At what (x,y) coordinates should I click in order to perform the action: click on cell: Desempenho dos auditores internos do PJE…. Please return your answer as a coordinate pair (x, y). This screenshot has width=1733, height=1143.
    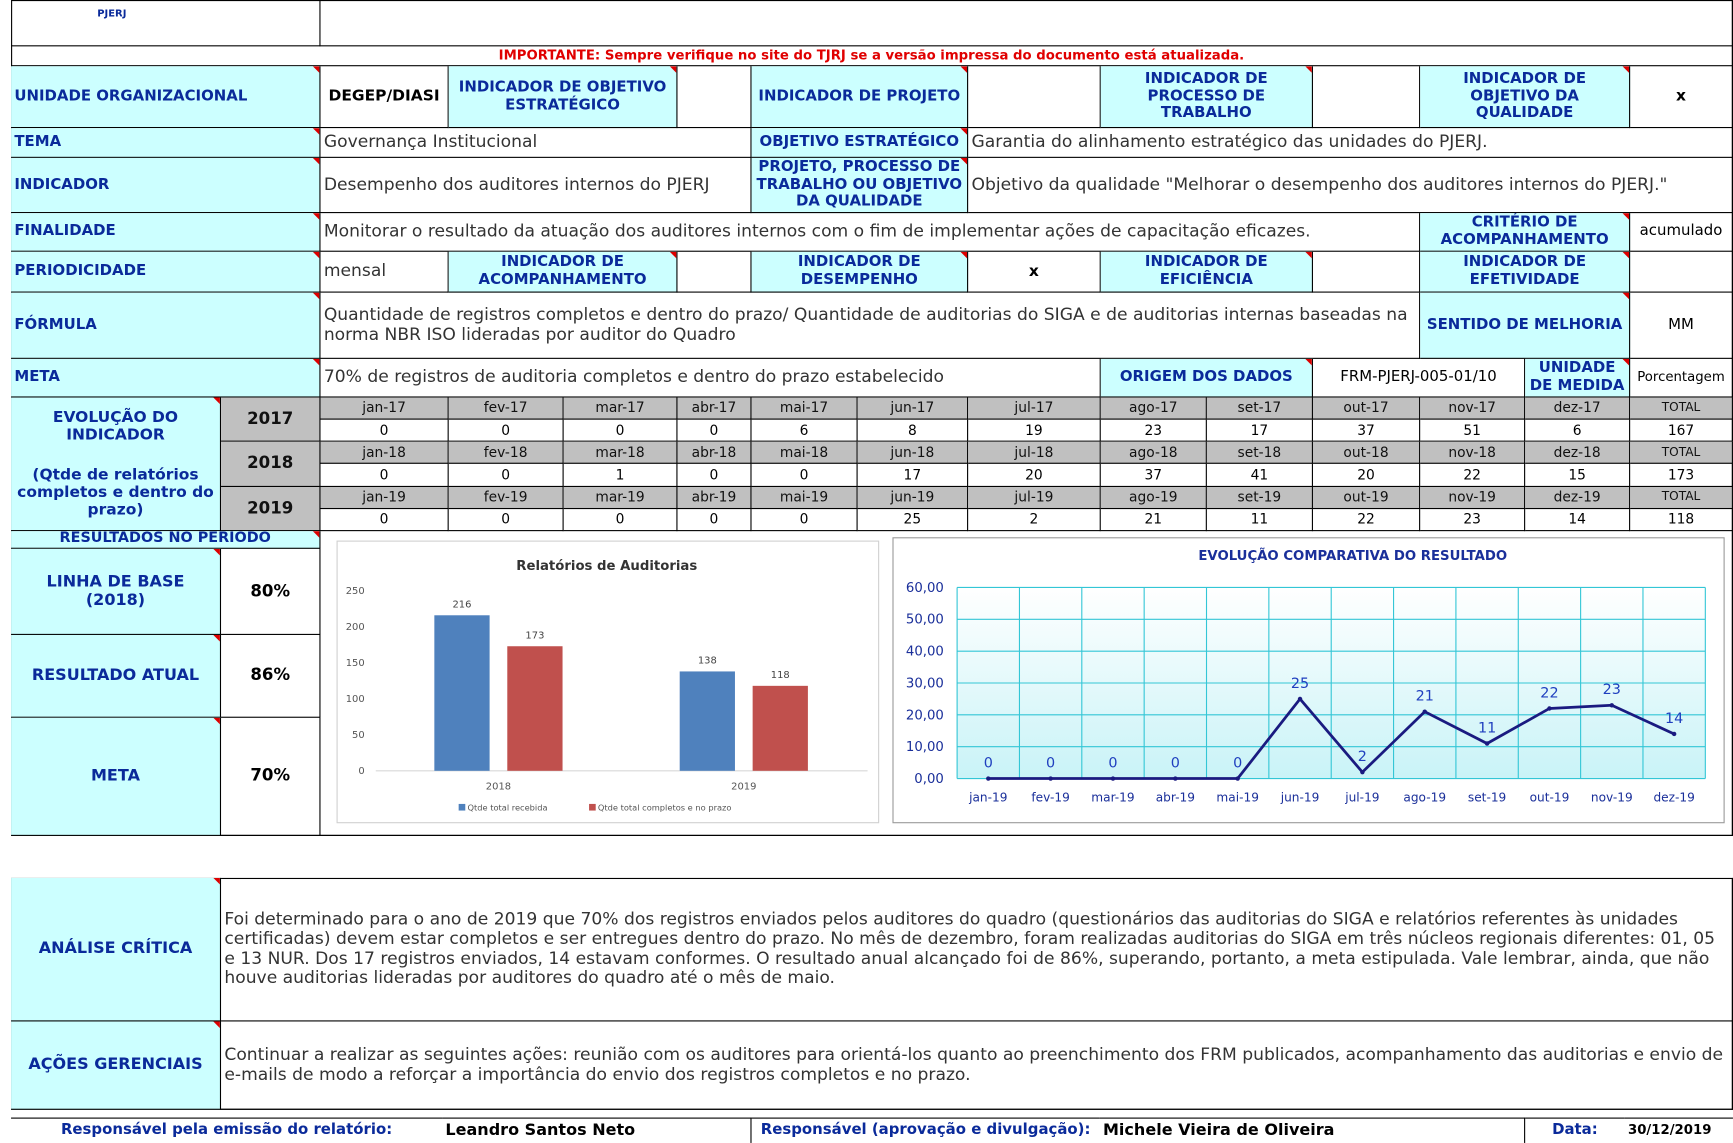
    Looking at the image, I should click on (536, 185).